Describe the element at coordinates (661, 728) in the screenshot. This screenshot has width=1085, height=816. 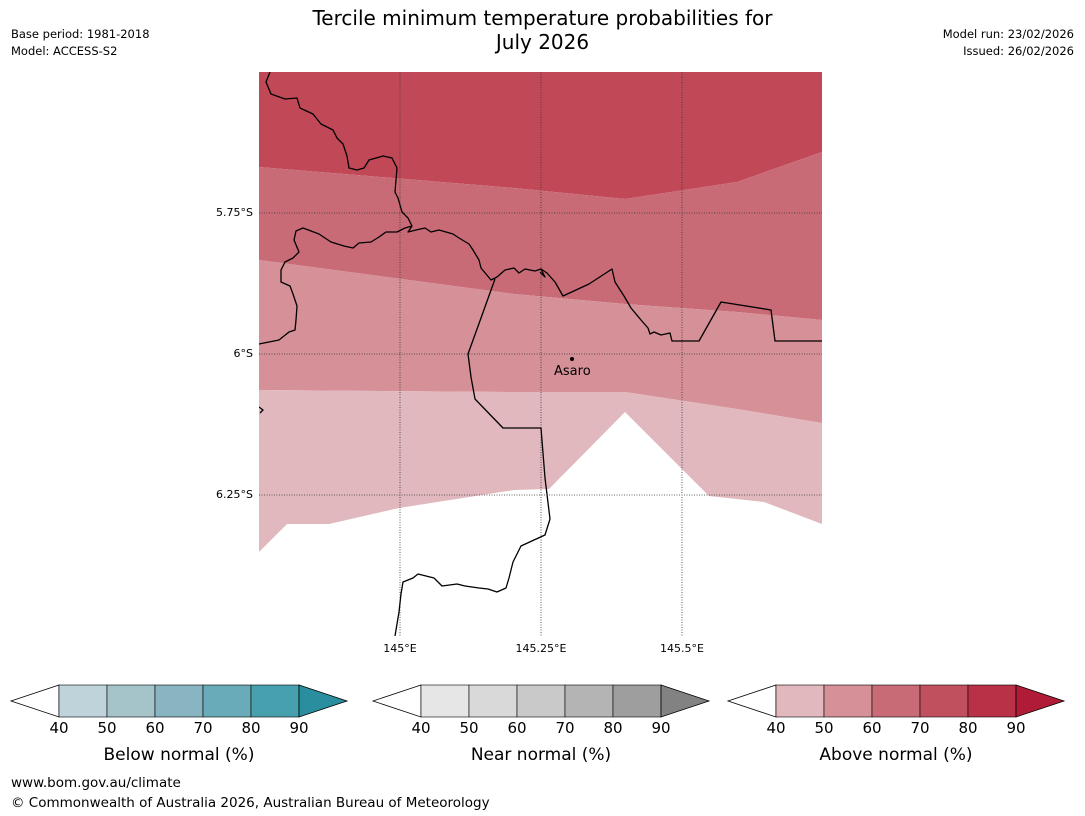
I see `tick-near-90: 90` at that location.